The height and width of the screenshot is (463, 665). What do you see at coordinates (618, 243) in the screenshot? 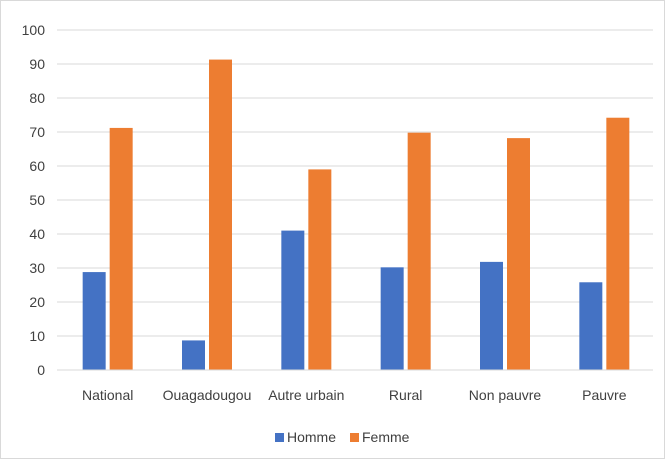
I see `bar-femme-pauvre` at bounding box center [618, 243].